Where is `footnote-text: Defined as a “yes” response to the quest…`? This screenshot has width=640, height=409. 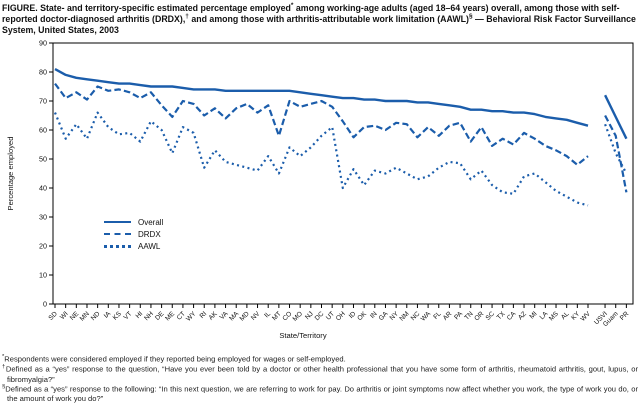
footnote-text: Defined as a “yes” response to the quest… is located at coordinates (321, 374).